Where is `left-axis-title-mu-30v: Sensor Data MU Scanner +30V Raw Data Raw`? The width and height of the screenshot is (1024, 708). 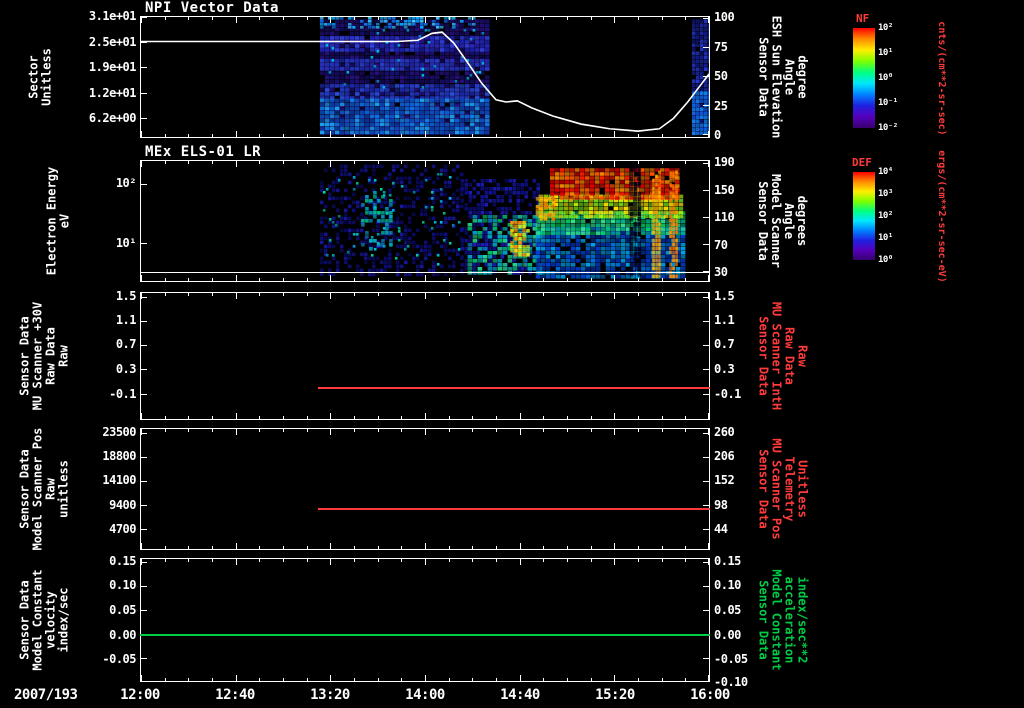
left-axis-title-mu-30v: Sensor Data MU Scanner +30V Raw Data Raw is located at coordinates (44, 356).